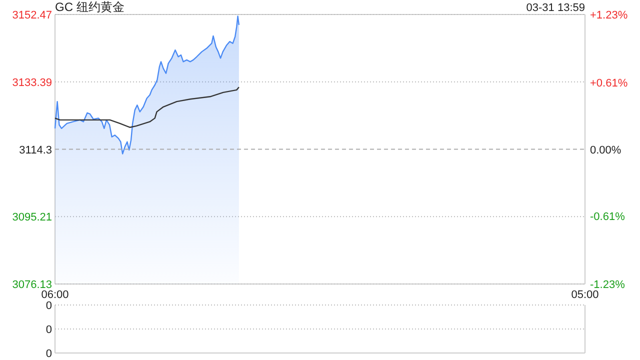 This screenshot has width=640, height=360. What do you see at coordinates (32, 218) in the screenshot?
I see `y-tick-label: 3095.21` at bounding box center [32, 218].